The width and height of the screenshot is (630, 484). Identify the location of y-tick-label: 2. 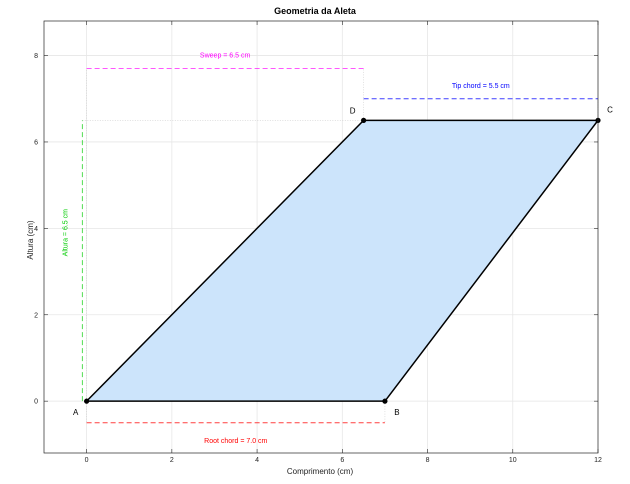
(36, 315).